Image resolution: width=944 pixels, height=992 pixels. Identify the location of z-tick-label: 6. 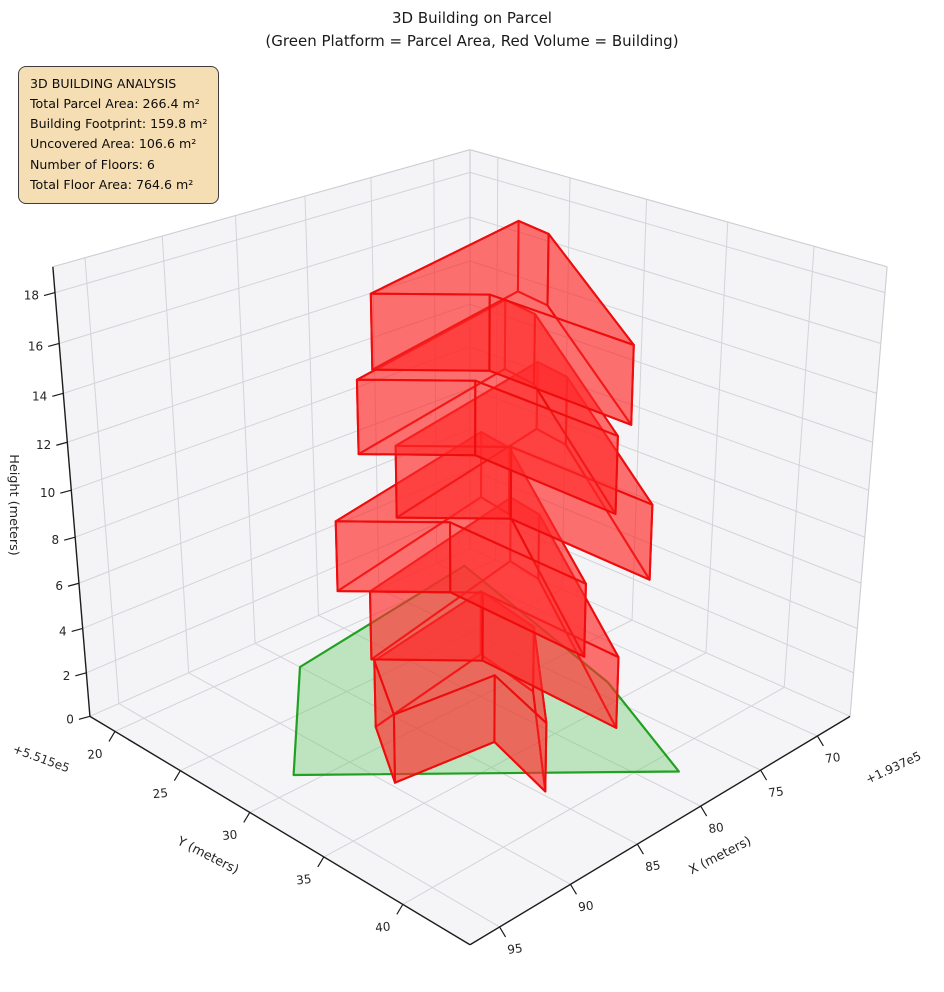
(59, 586).